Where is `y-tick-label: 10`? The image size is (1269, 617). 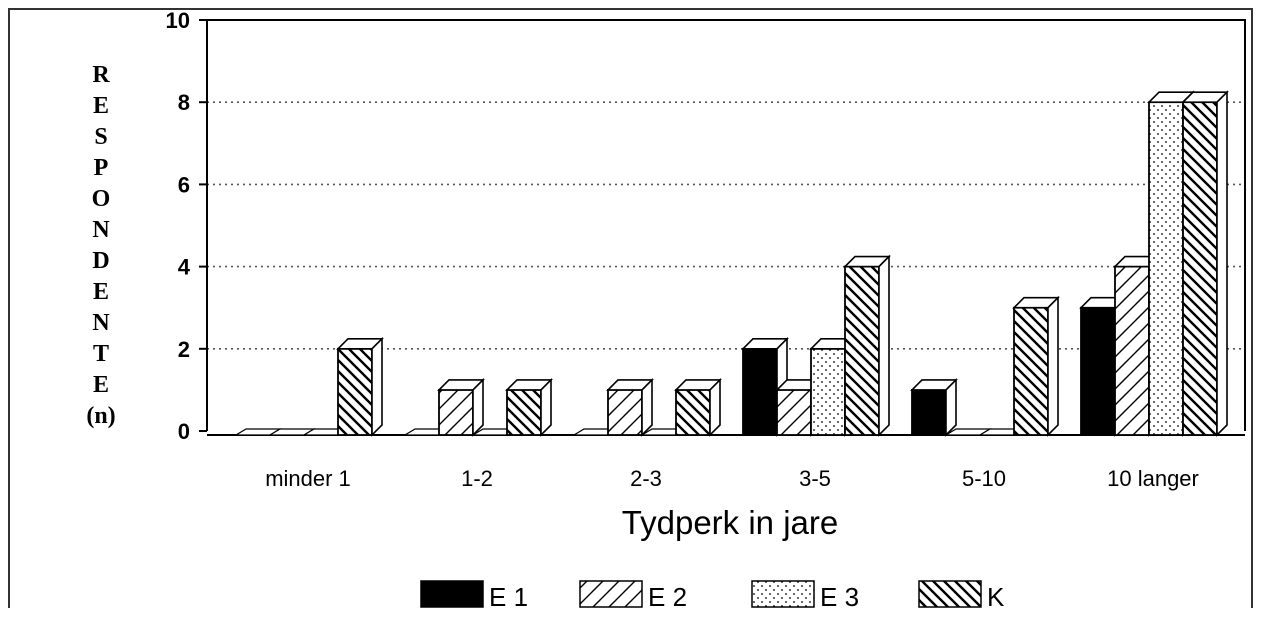 y-tick-label: 10 is located at coordinates (178, 20).